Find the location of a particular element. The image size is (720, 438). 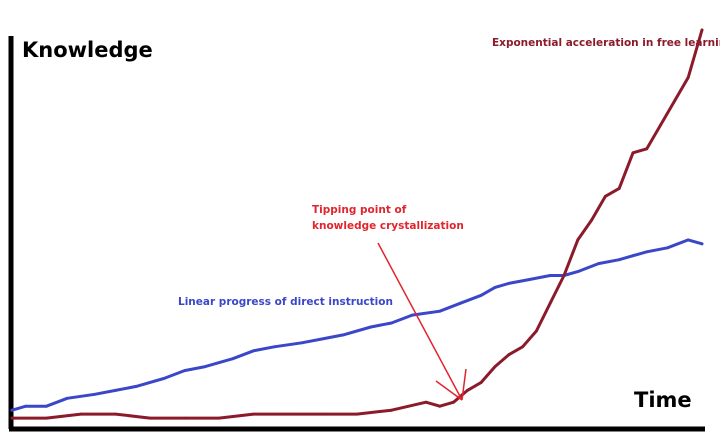

annotation-tipping-label-line1: Tipping point of is located at coordinates (359, 210).